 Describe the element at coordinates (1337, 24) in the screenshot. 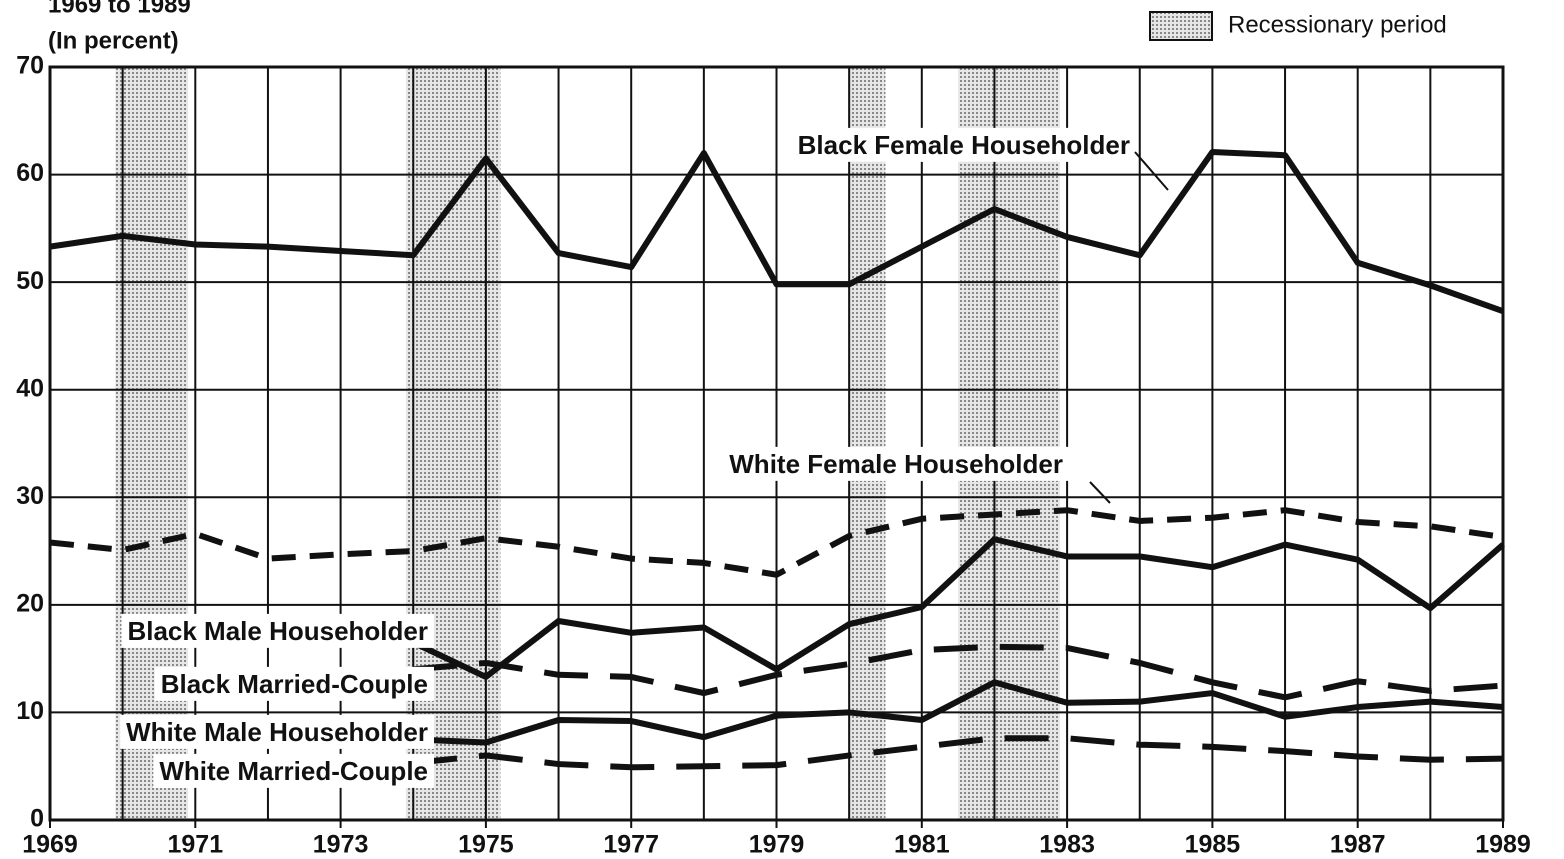

I see `legend-label: Recessionary period` at that location.